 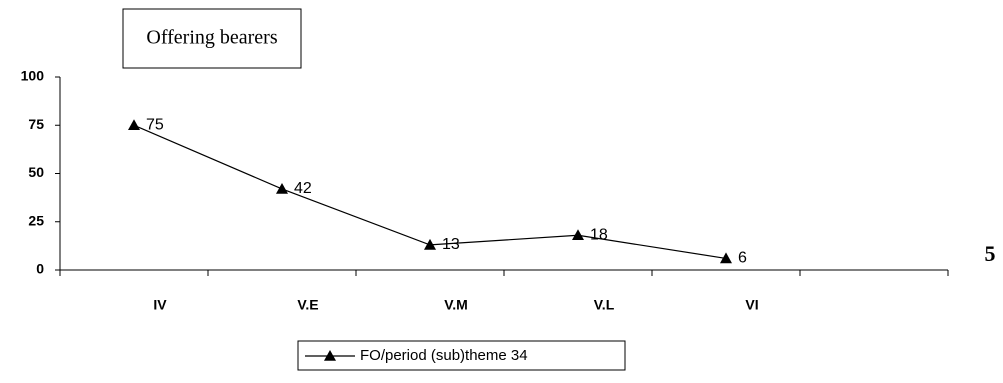 I want to click on data-label: 42, so click(x=303, y=188).